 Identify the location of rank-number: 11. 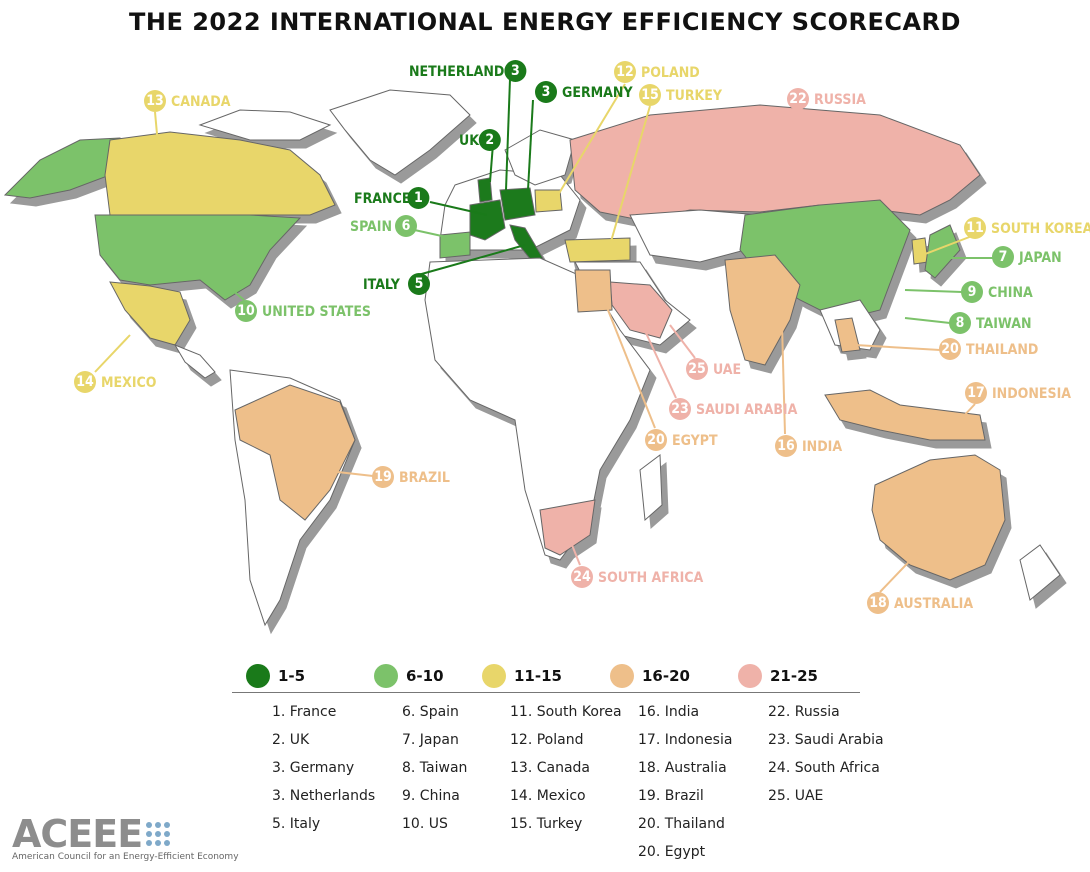
(975, 228).